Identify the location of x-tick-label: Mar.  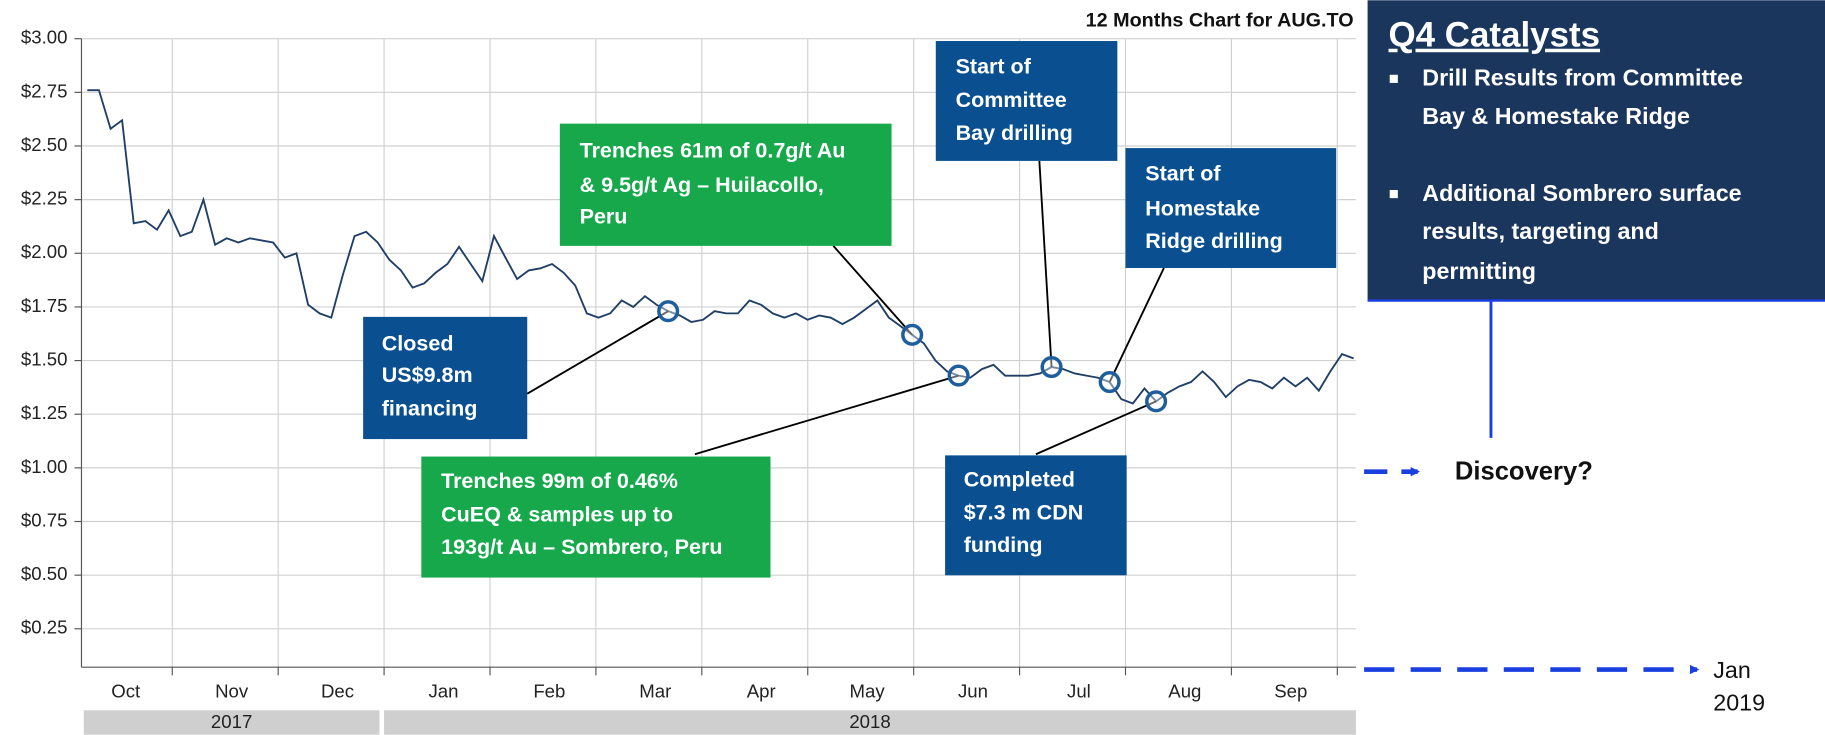
(655, 691).